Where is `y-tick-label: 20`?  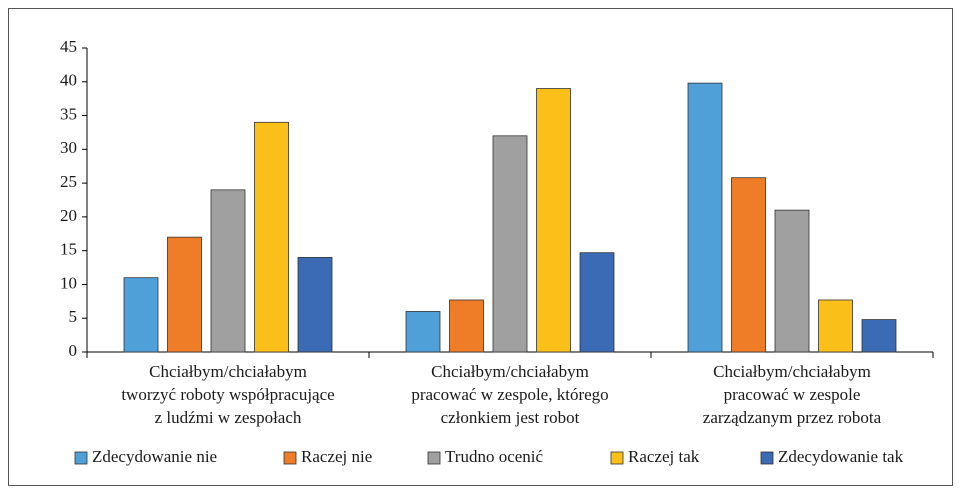 y-tick-label: 20 is located at coordinates (68, 215).